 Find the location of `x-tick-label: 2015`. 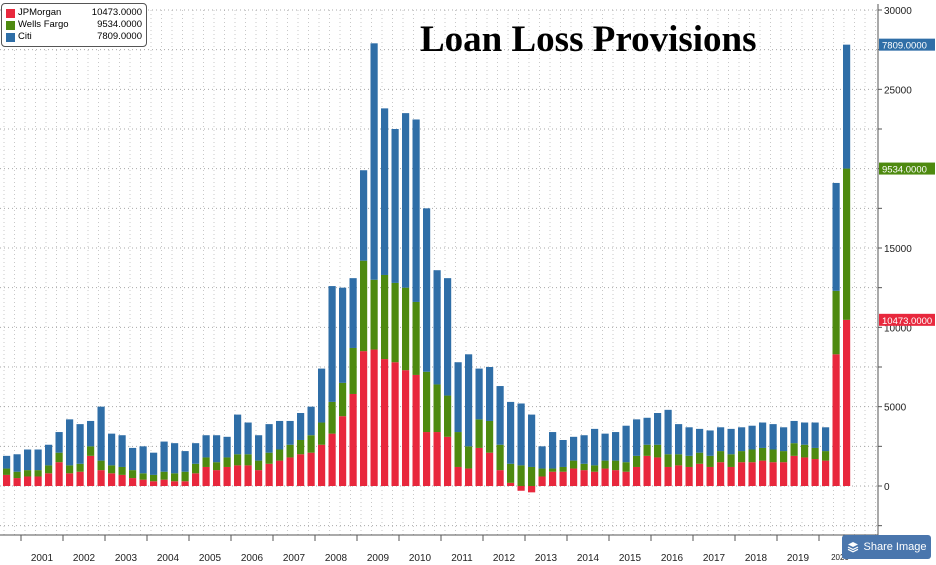

x-tick-label: 2015 is located at coordinates (630, 558).